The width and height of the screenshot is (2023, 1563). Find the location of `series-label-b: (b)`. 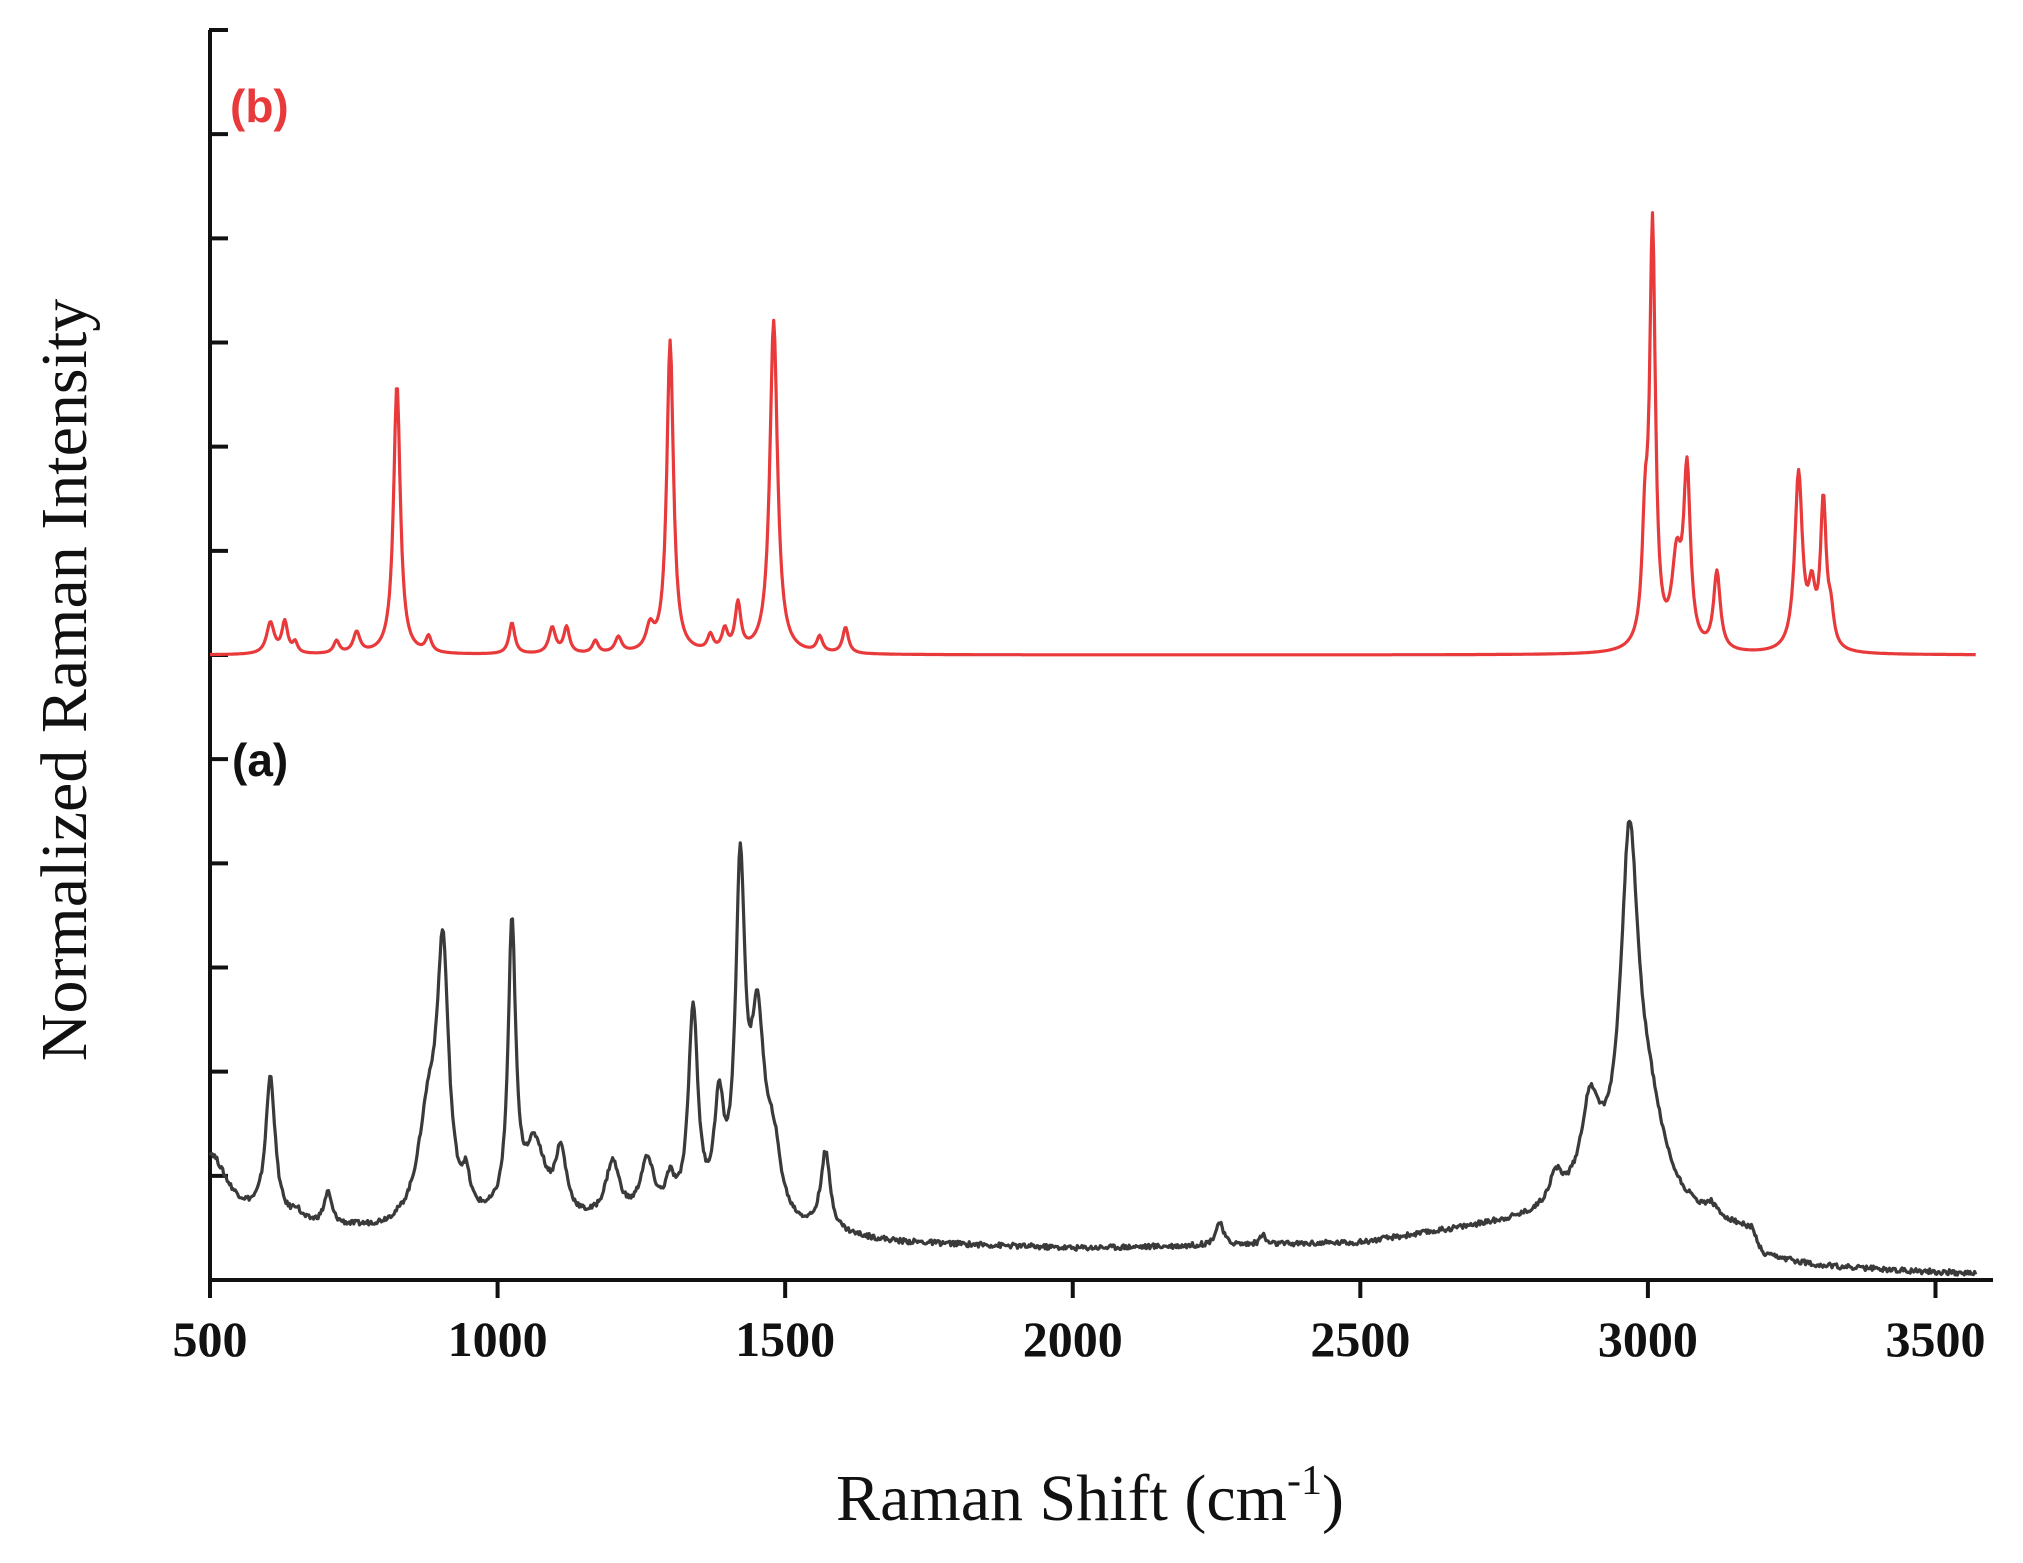

series-label-b: (b) is located at coordinates (259, 106).